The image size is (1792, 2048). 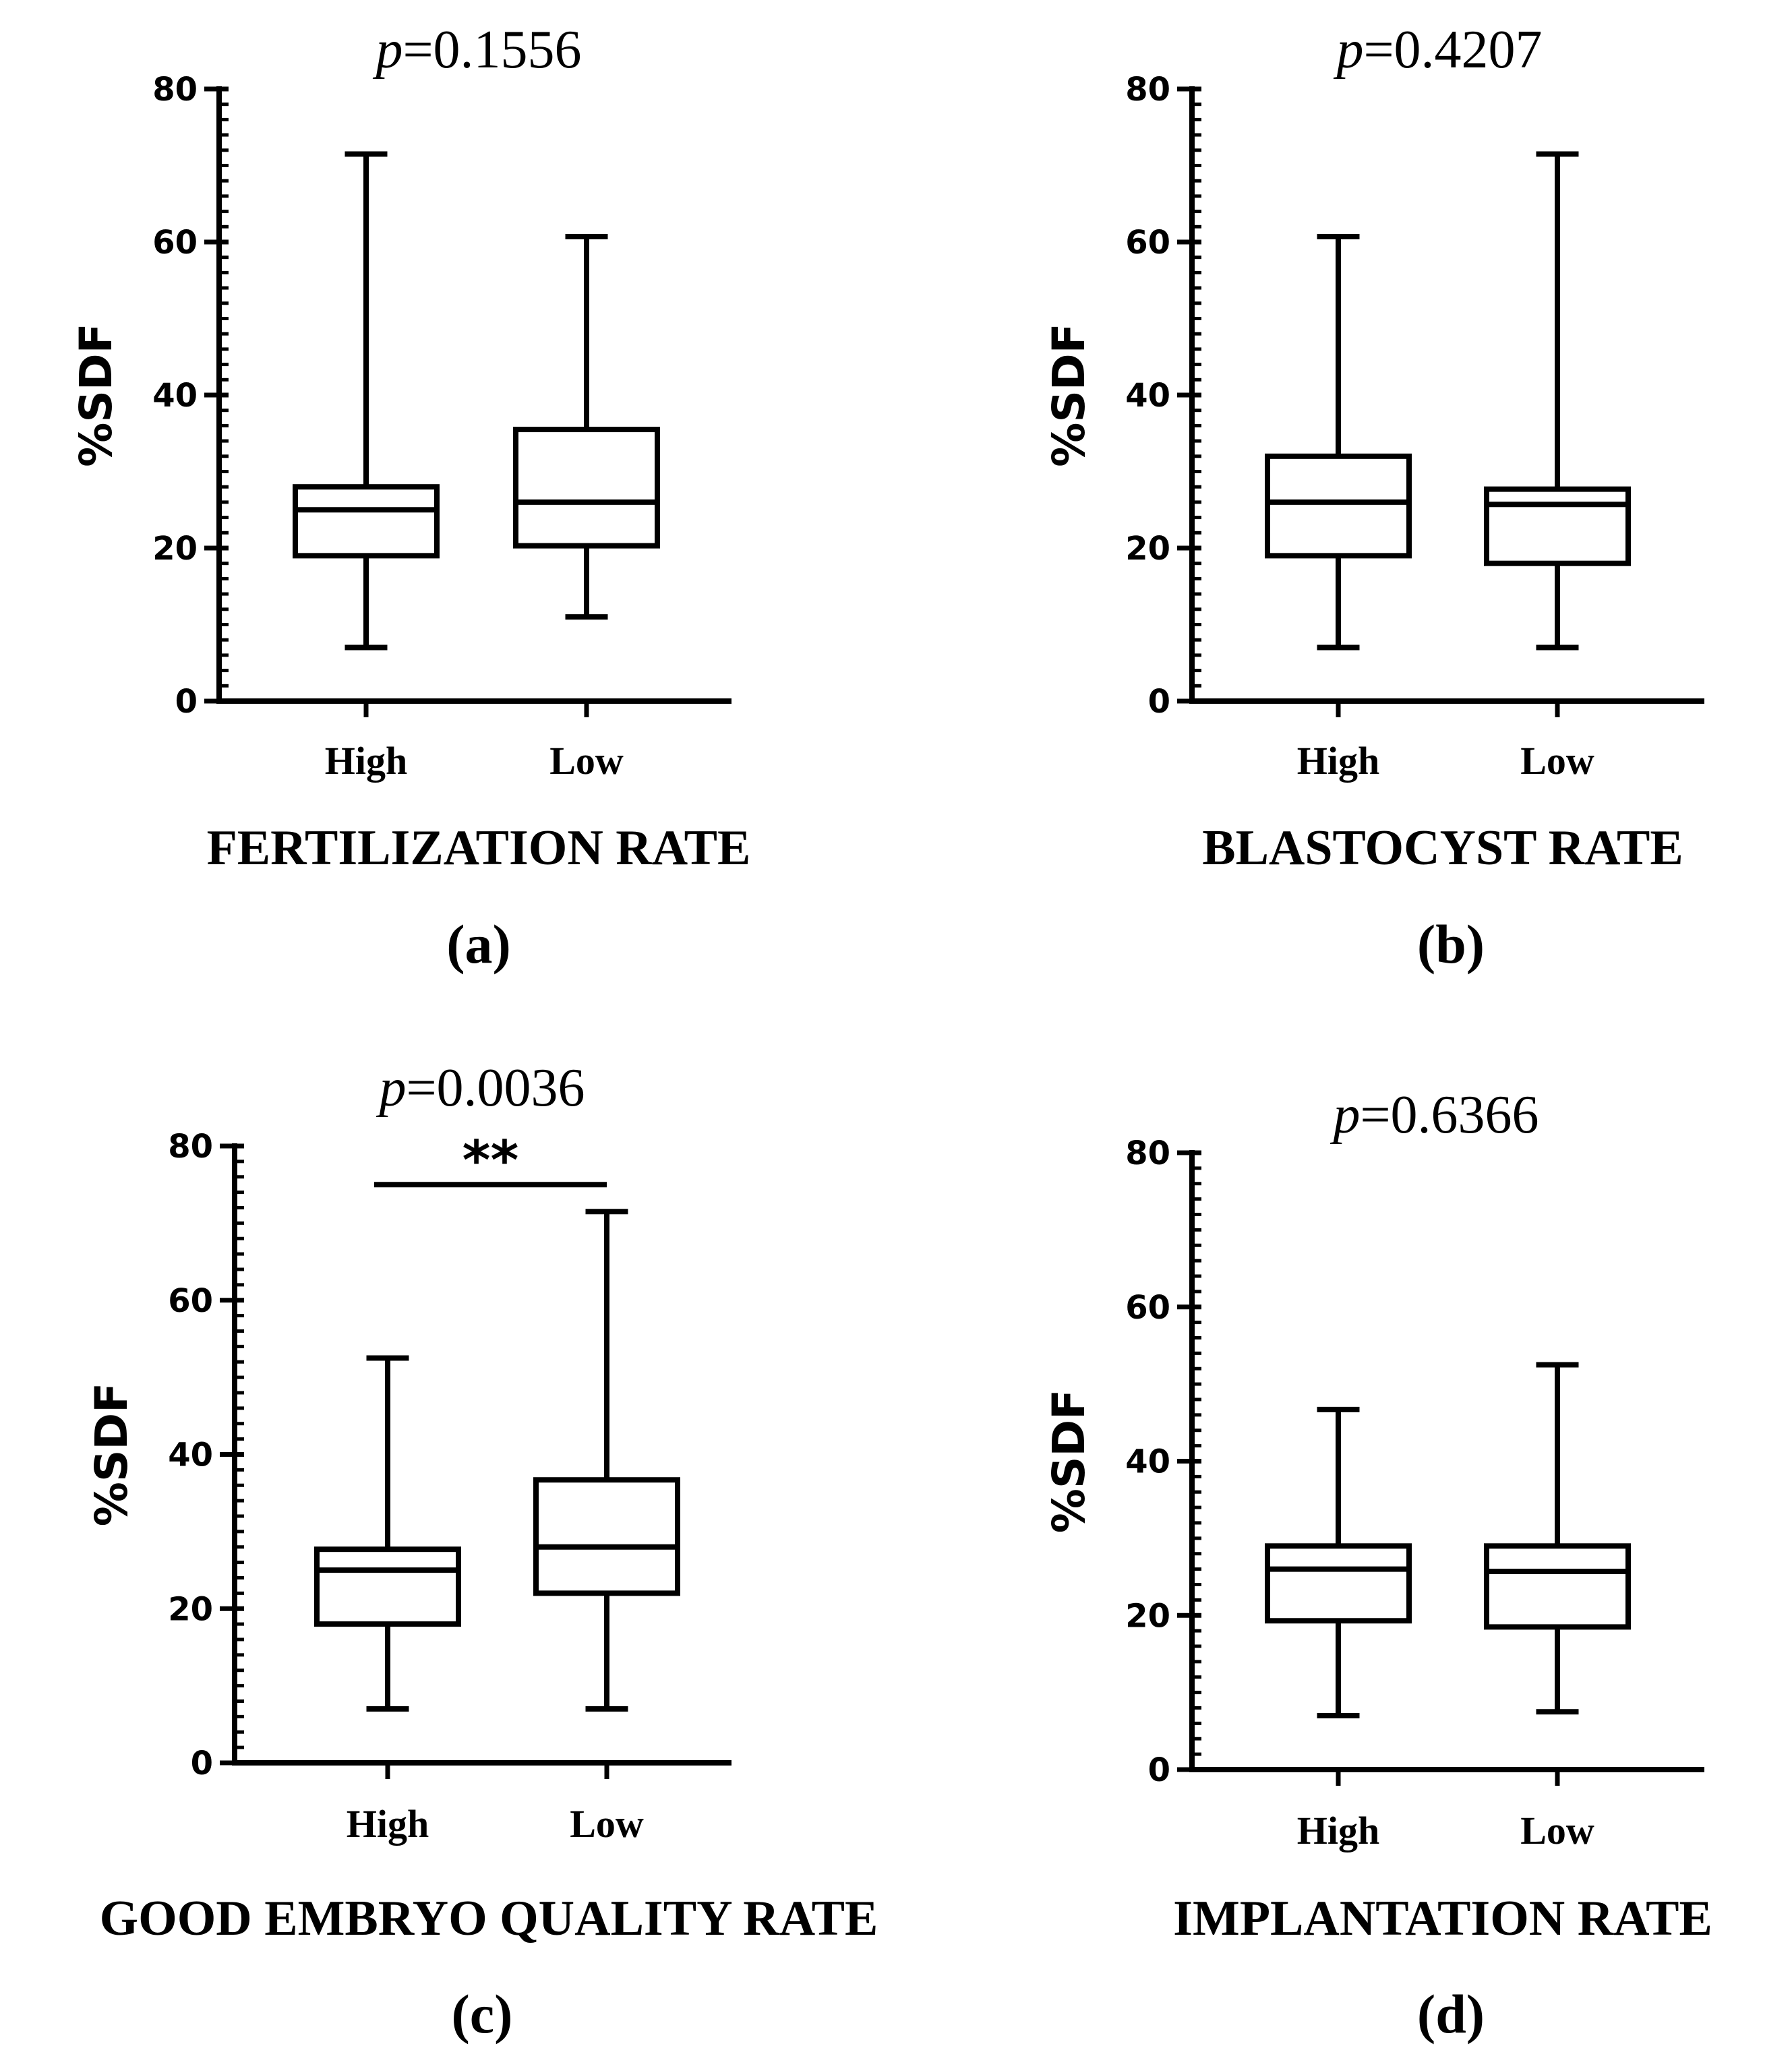 I want to click on x-axis-label: IMPLANTATION RATE, so click(x=1442, y=1918).